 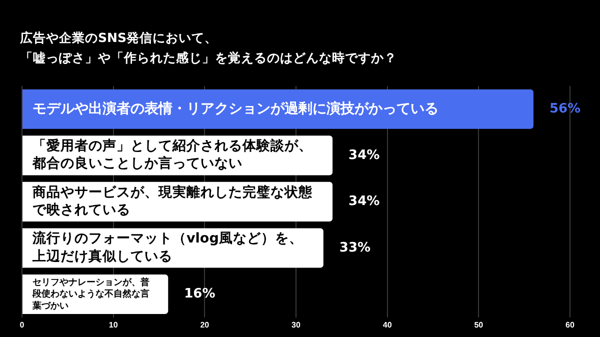 I want to click on x-tick-label: 0, so click(x=22, y=325).